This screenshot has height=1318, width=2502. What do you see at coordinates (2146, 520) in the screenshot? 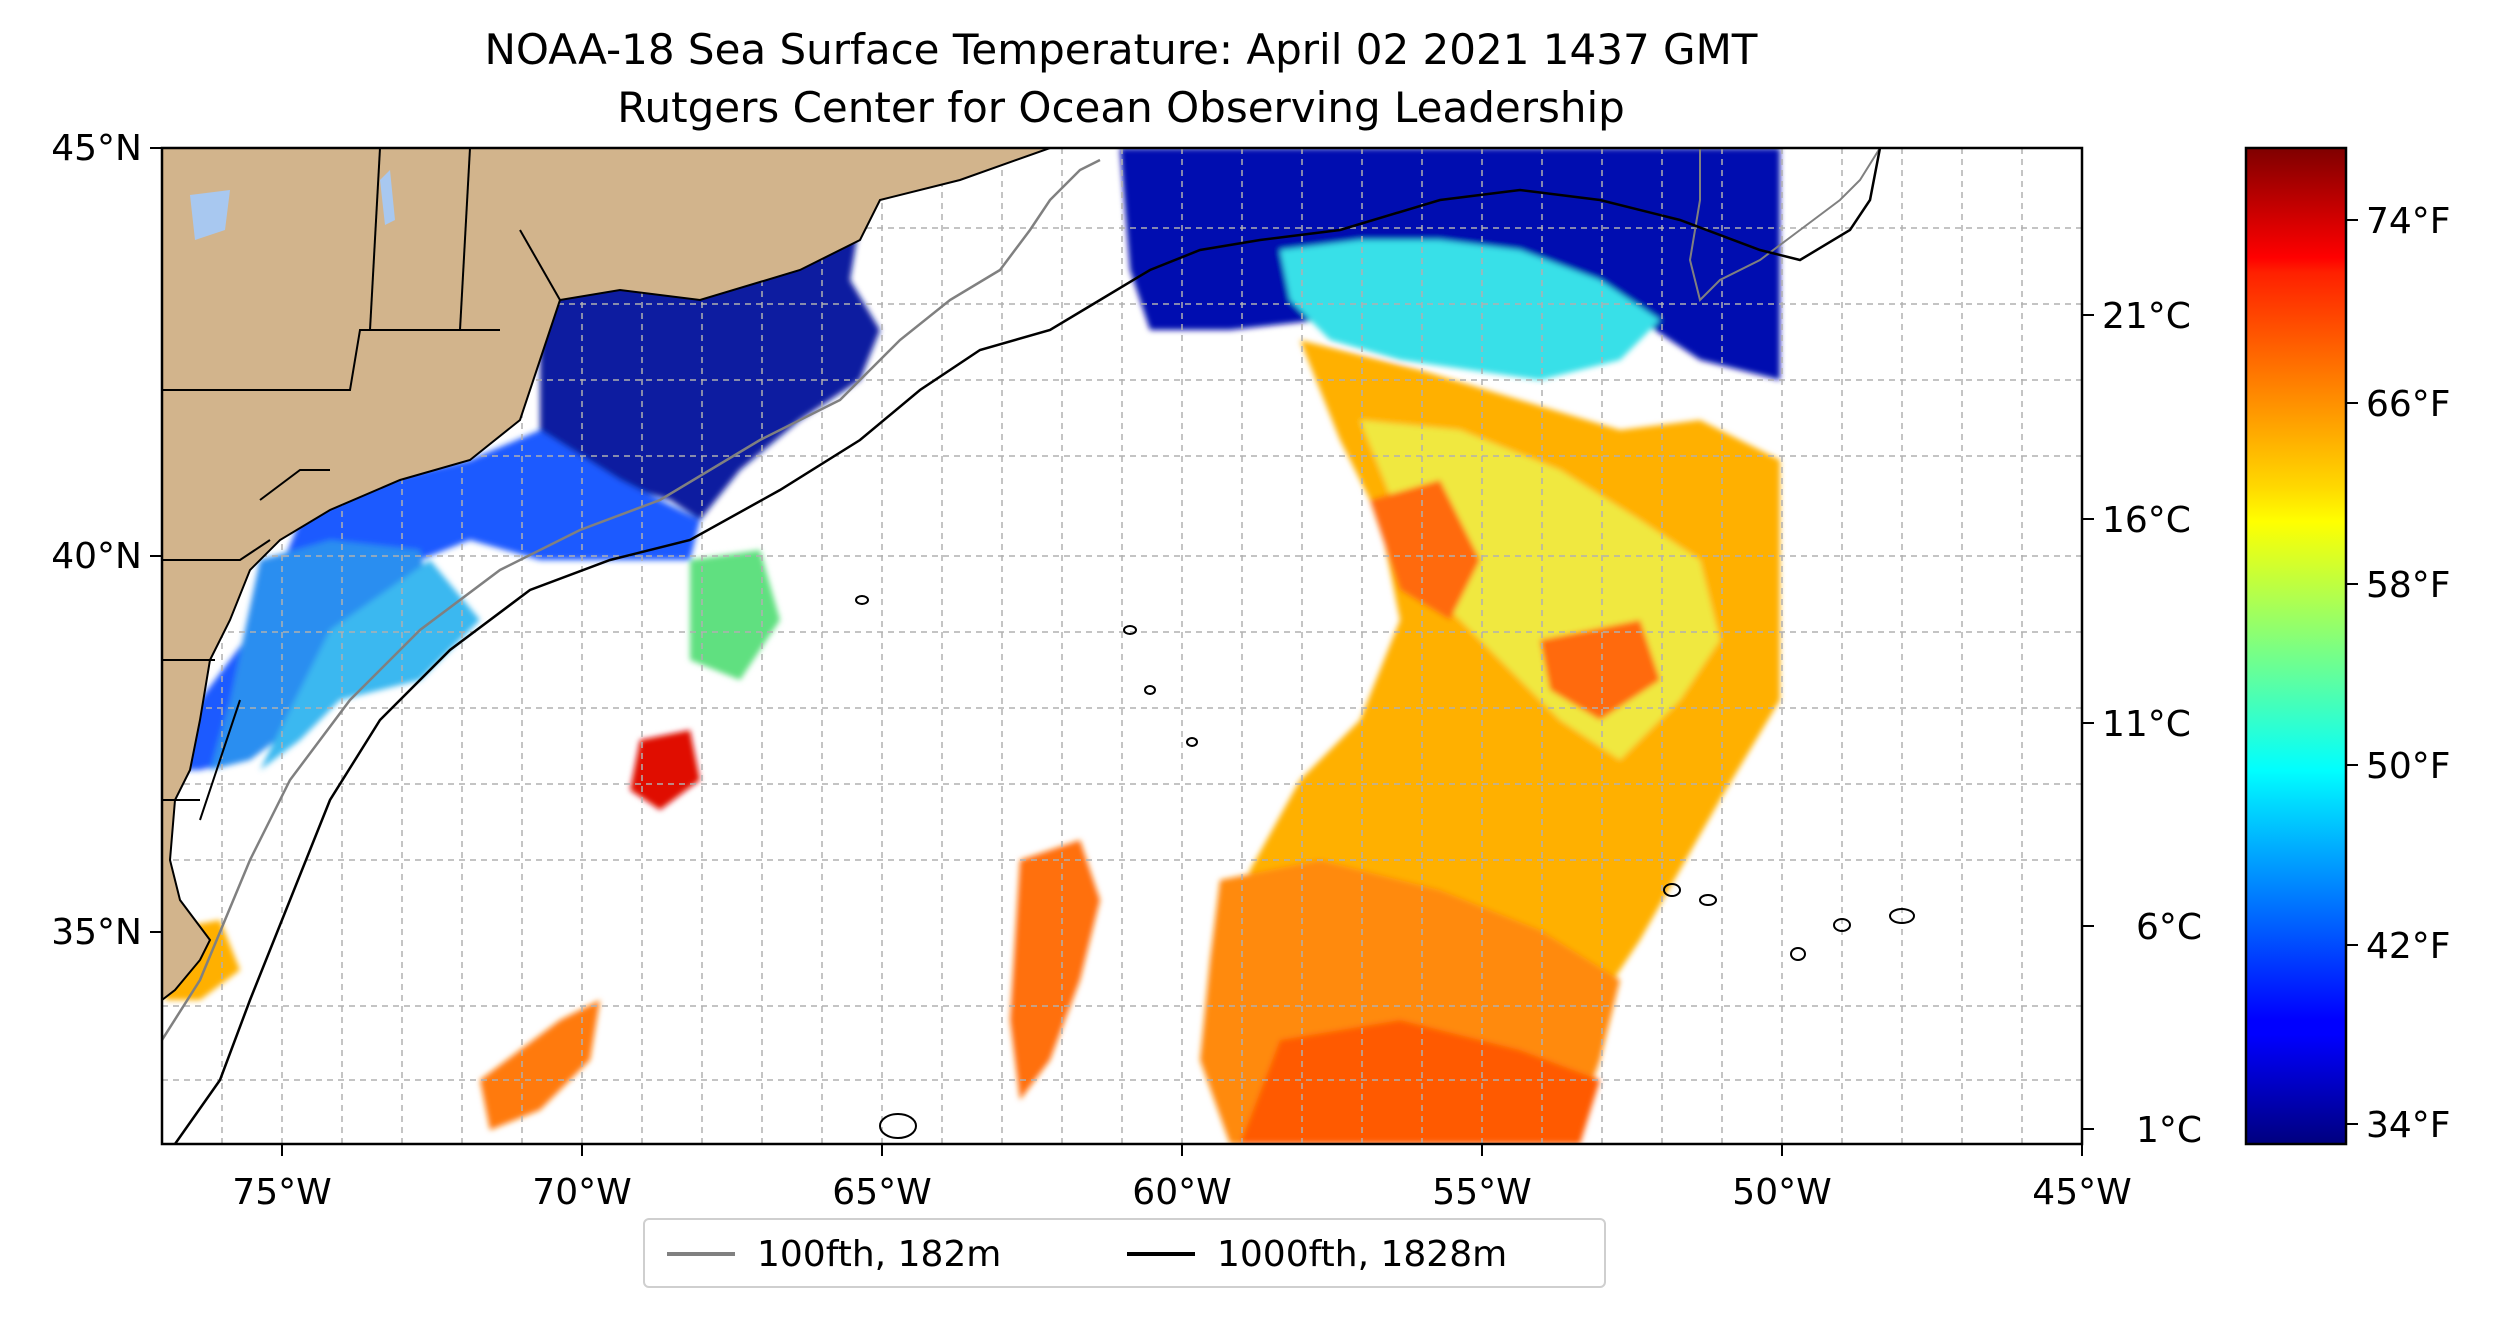
I see `celsius-tick-16: 16°C` at bounding box center [2146, 520].